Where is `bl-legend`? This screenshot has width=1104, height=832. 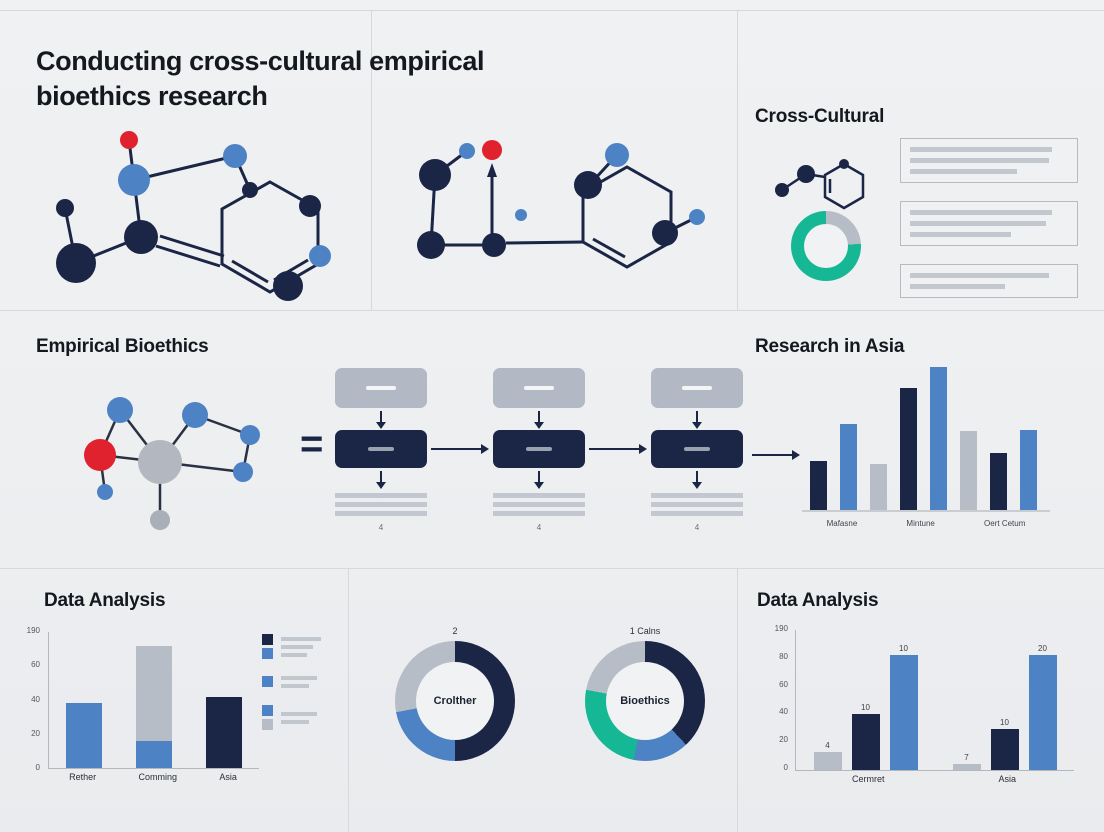
bl-legend is located at coordinates (291, 682).